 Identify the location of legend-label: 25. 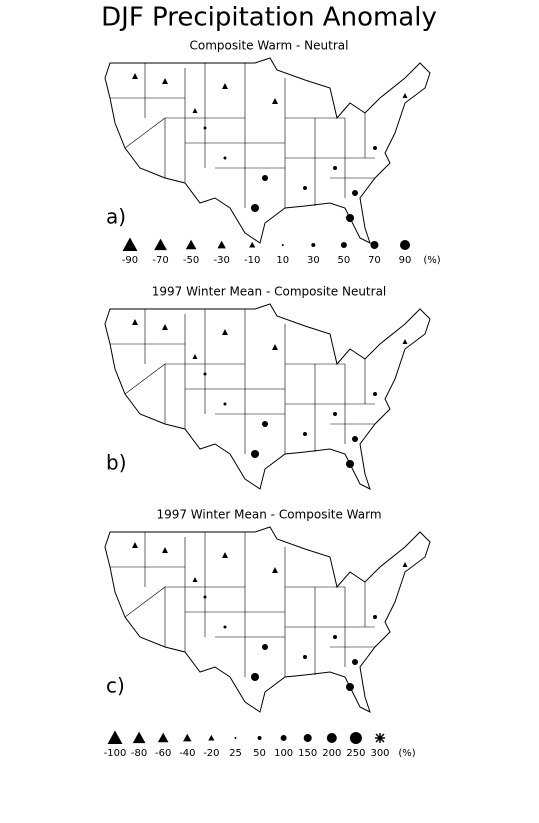
(235, 753).